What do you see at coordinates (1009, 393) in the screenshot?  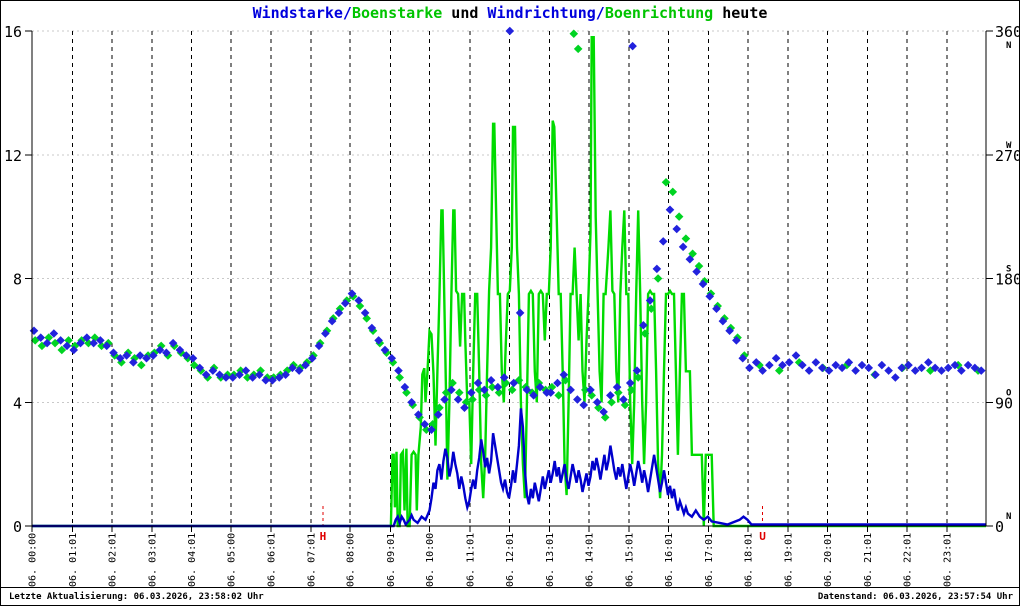 I see `compass-letter: O` at bounding box center [1009, 393].